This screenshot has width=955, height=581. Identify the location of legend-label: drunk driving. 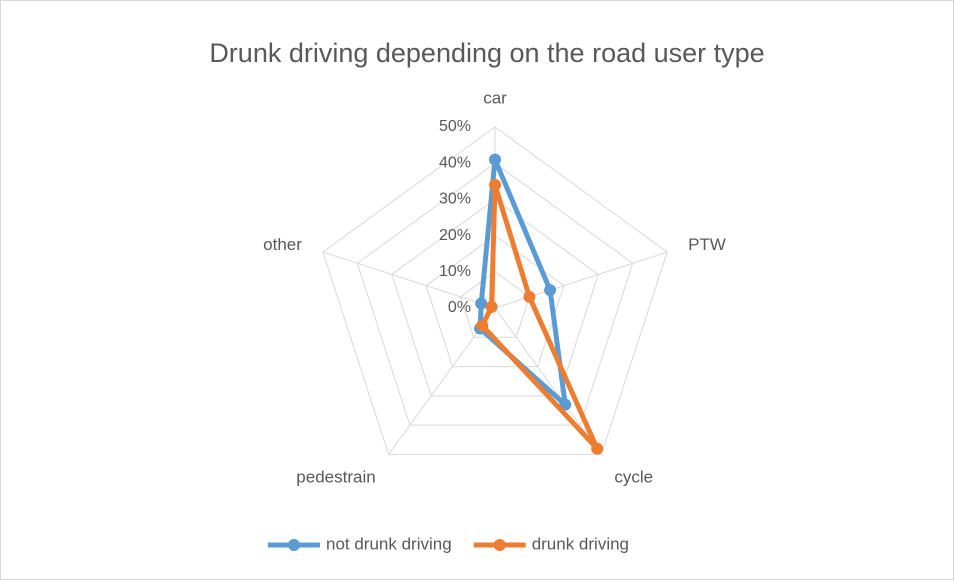
(580, 543).